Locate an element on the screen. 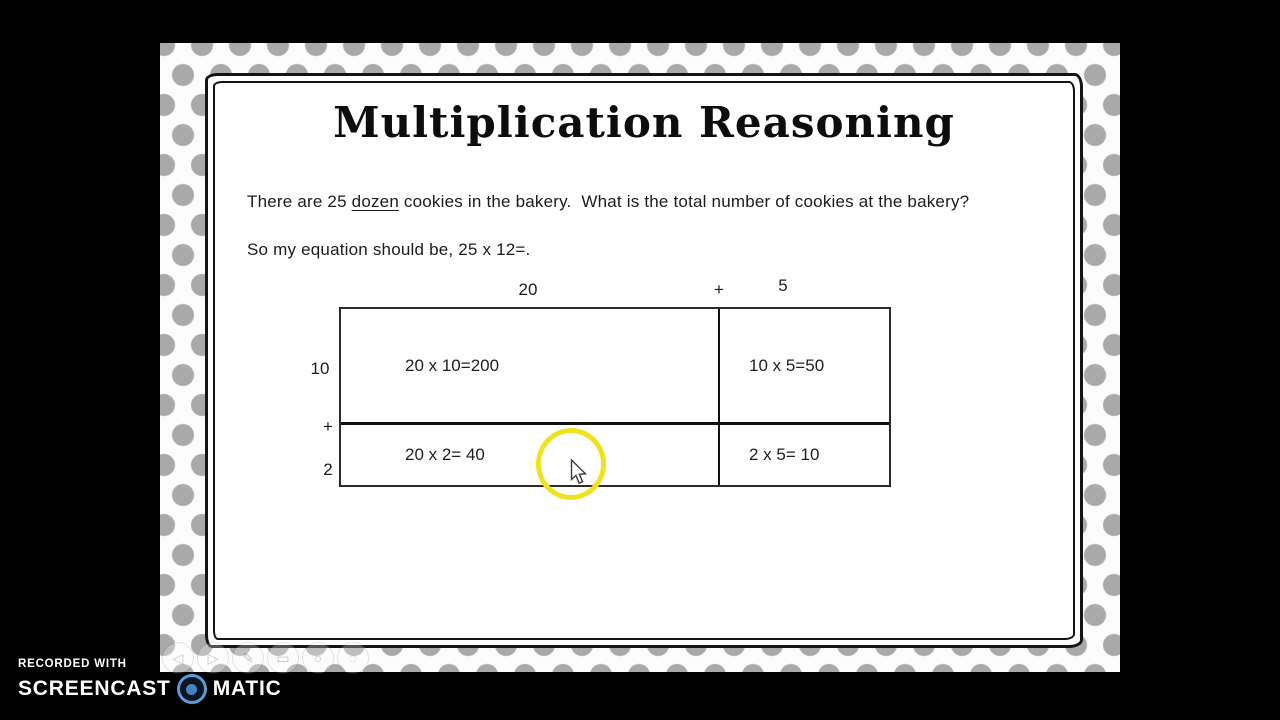 This screenshot has height=720, width=1280. toolbar-zoom-button: ○ is located at coordinates (318, 658).